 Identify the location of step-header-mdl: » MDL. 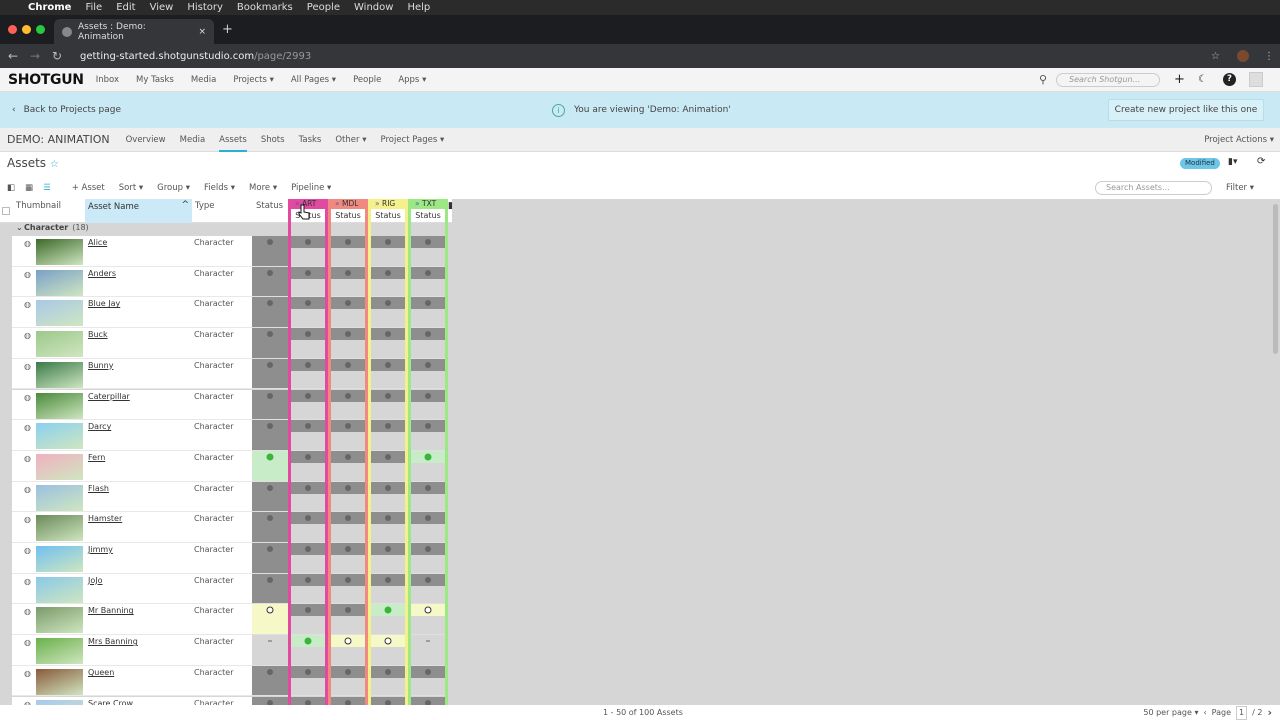
(348, 204).